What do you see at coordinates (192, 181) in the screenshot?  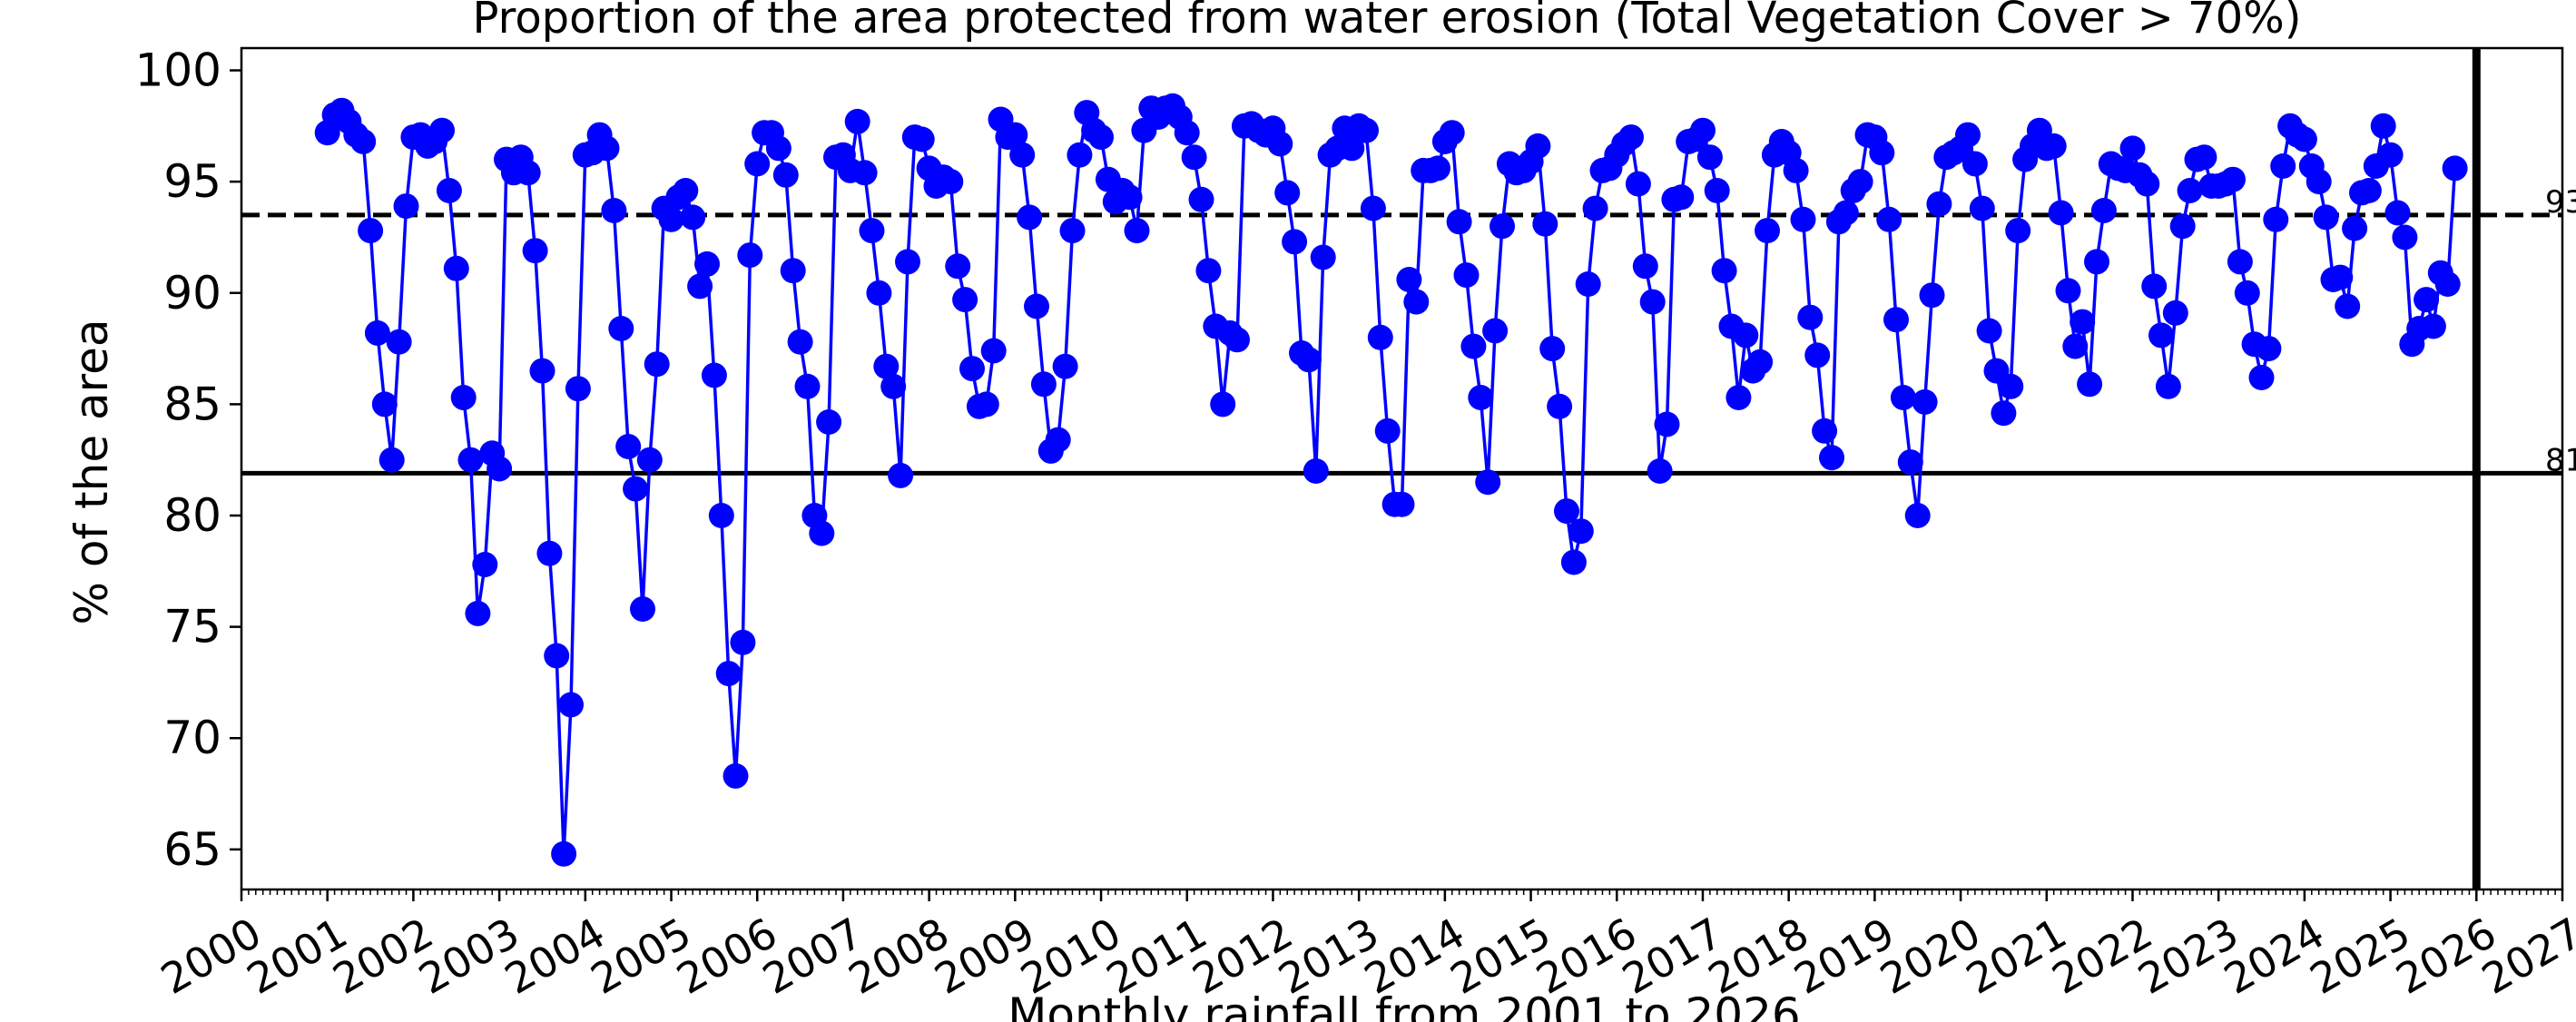 I see `y-tick-label: 95` at bounding box center [192, 181].